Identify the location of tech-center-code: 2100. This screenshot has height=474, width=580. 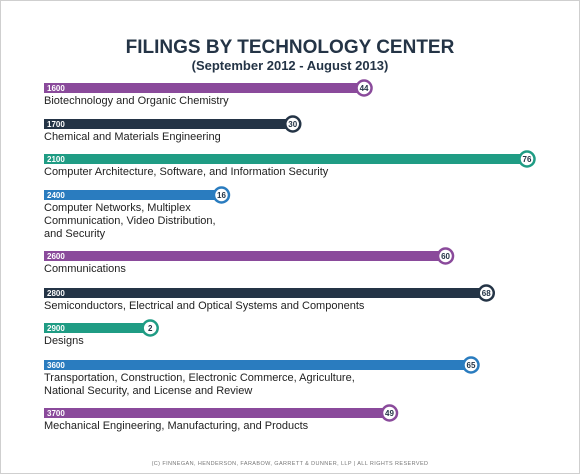
(56, 159).